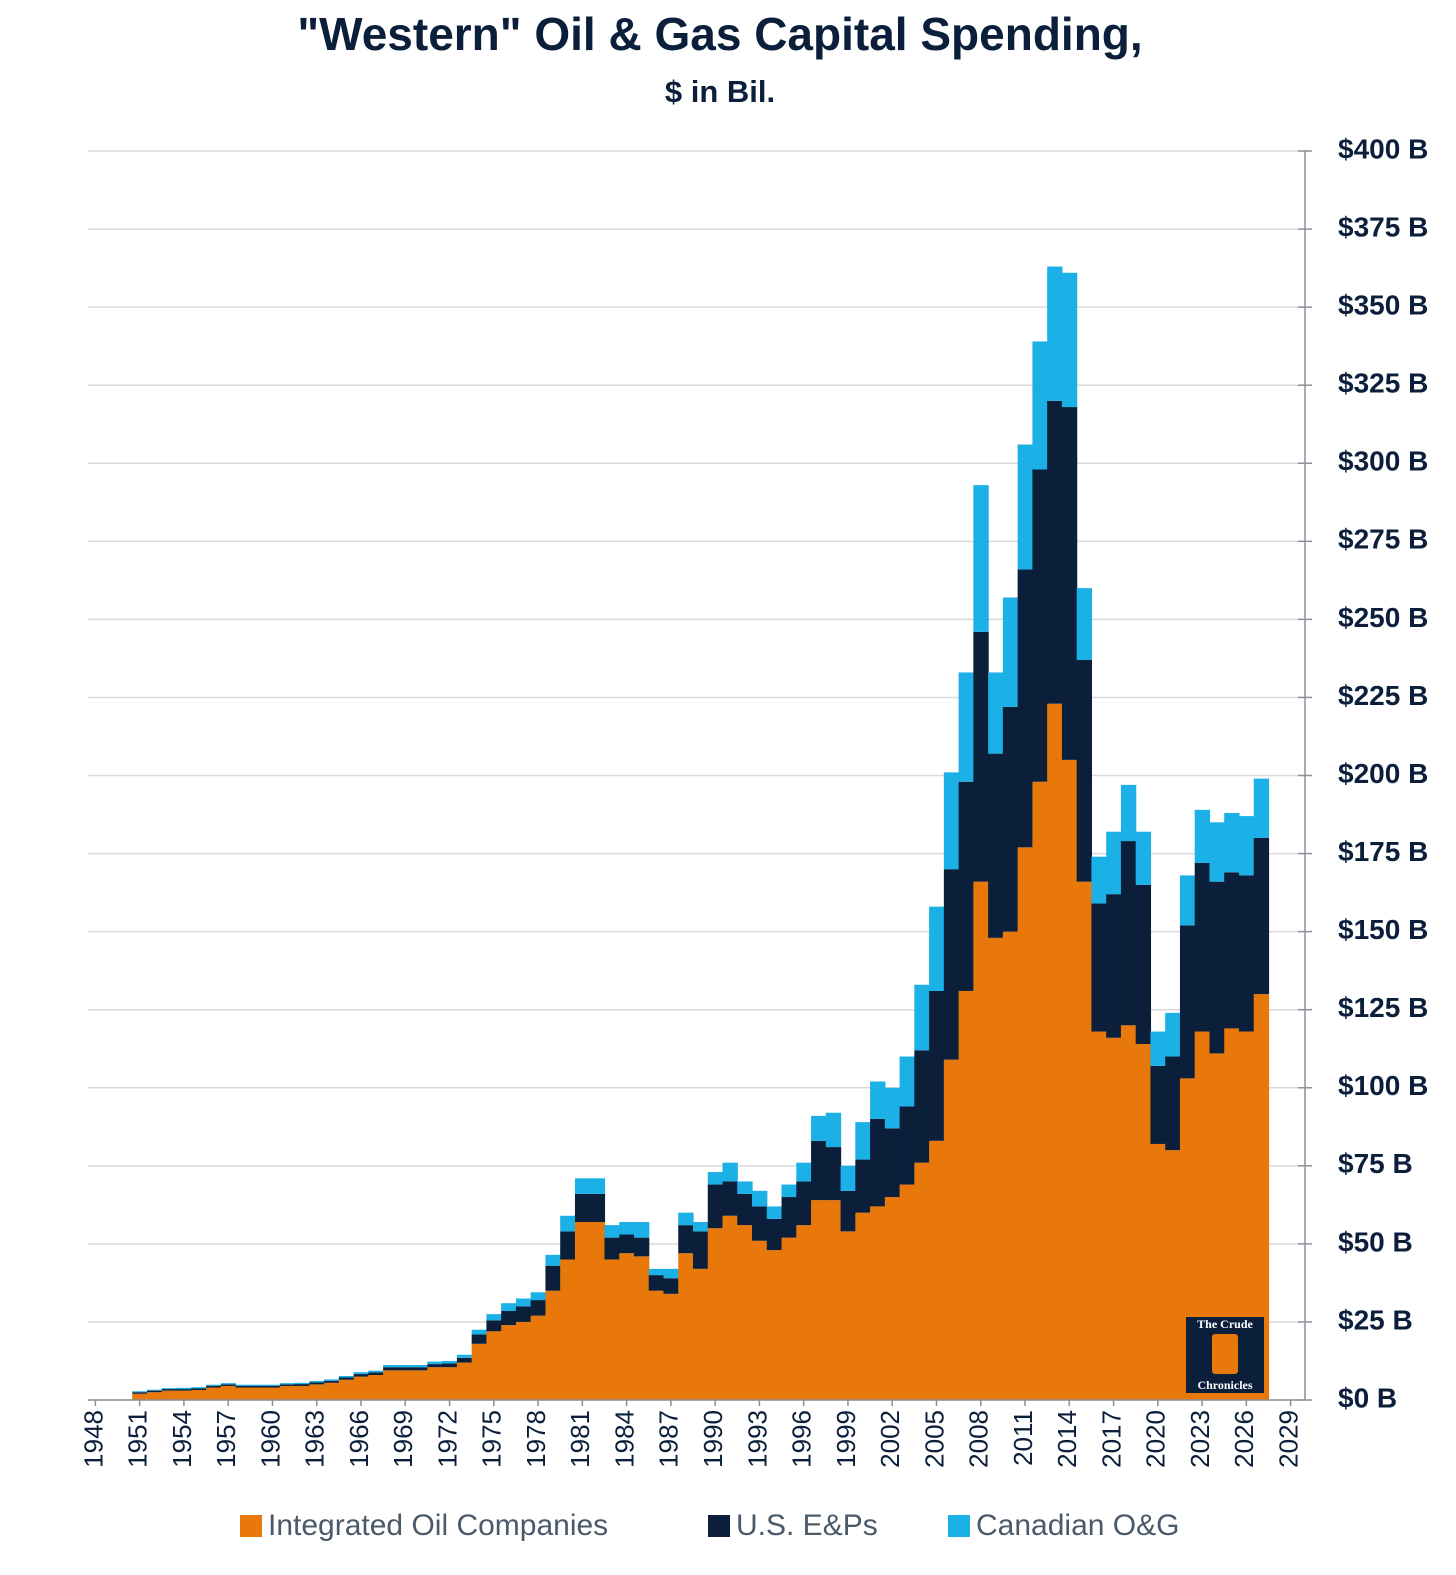 The width and height of the screenshot is (1456, 1575). Describe the element at coordinates (438, 1525) in the screenshot. I see `legend-label: Integrated Oil Companies` at that location.